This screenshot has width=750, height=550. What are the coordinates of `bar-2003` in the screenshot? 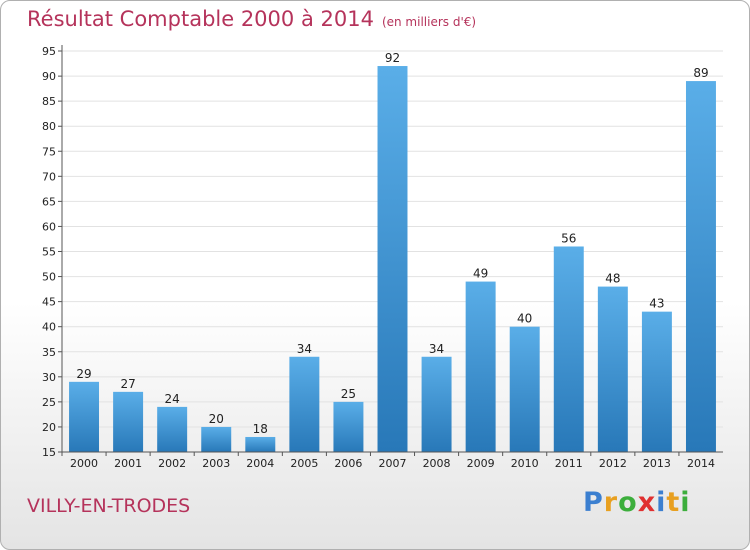 It's located at (216, 439).